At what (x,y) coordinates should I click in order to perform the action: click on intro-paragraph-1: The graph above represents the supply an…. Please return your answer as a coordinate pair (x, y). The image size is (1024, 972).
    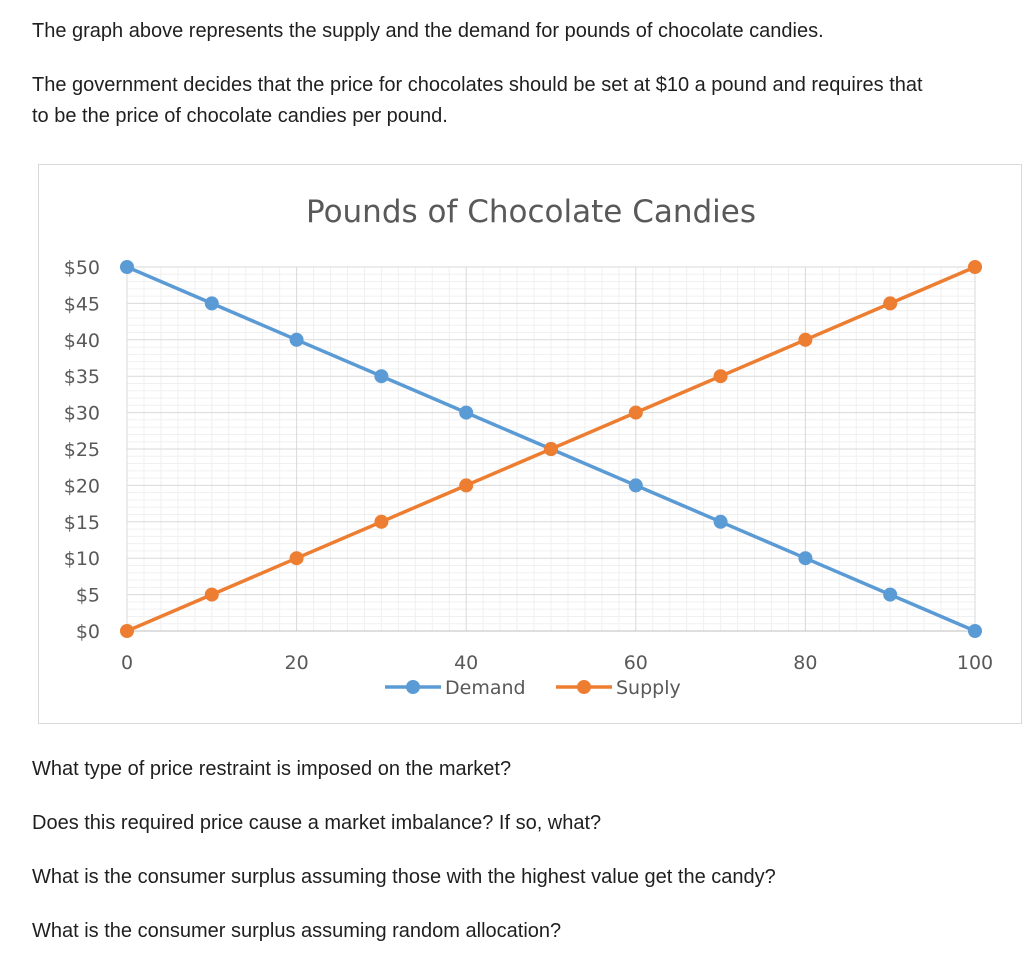
    Looking at the image, I should click on (428, 31).